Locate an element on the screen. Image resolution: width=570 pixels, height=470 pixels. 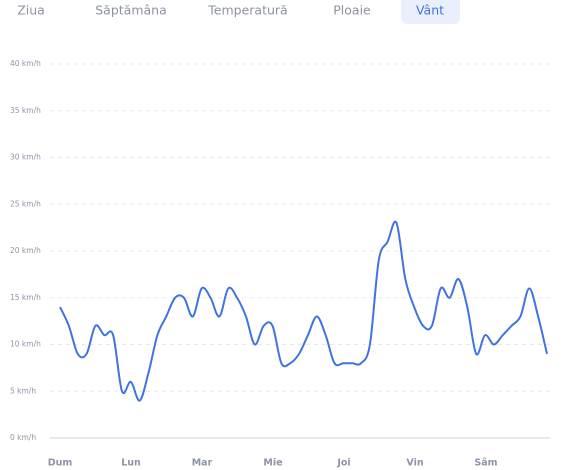
y-tick-label: 5 km/h is located at coordinates (23, 390).